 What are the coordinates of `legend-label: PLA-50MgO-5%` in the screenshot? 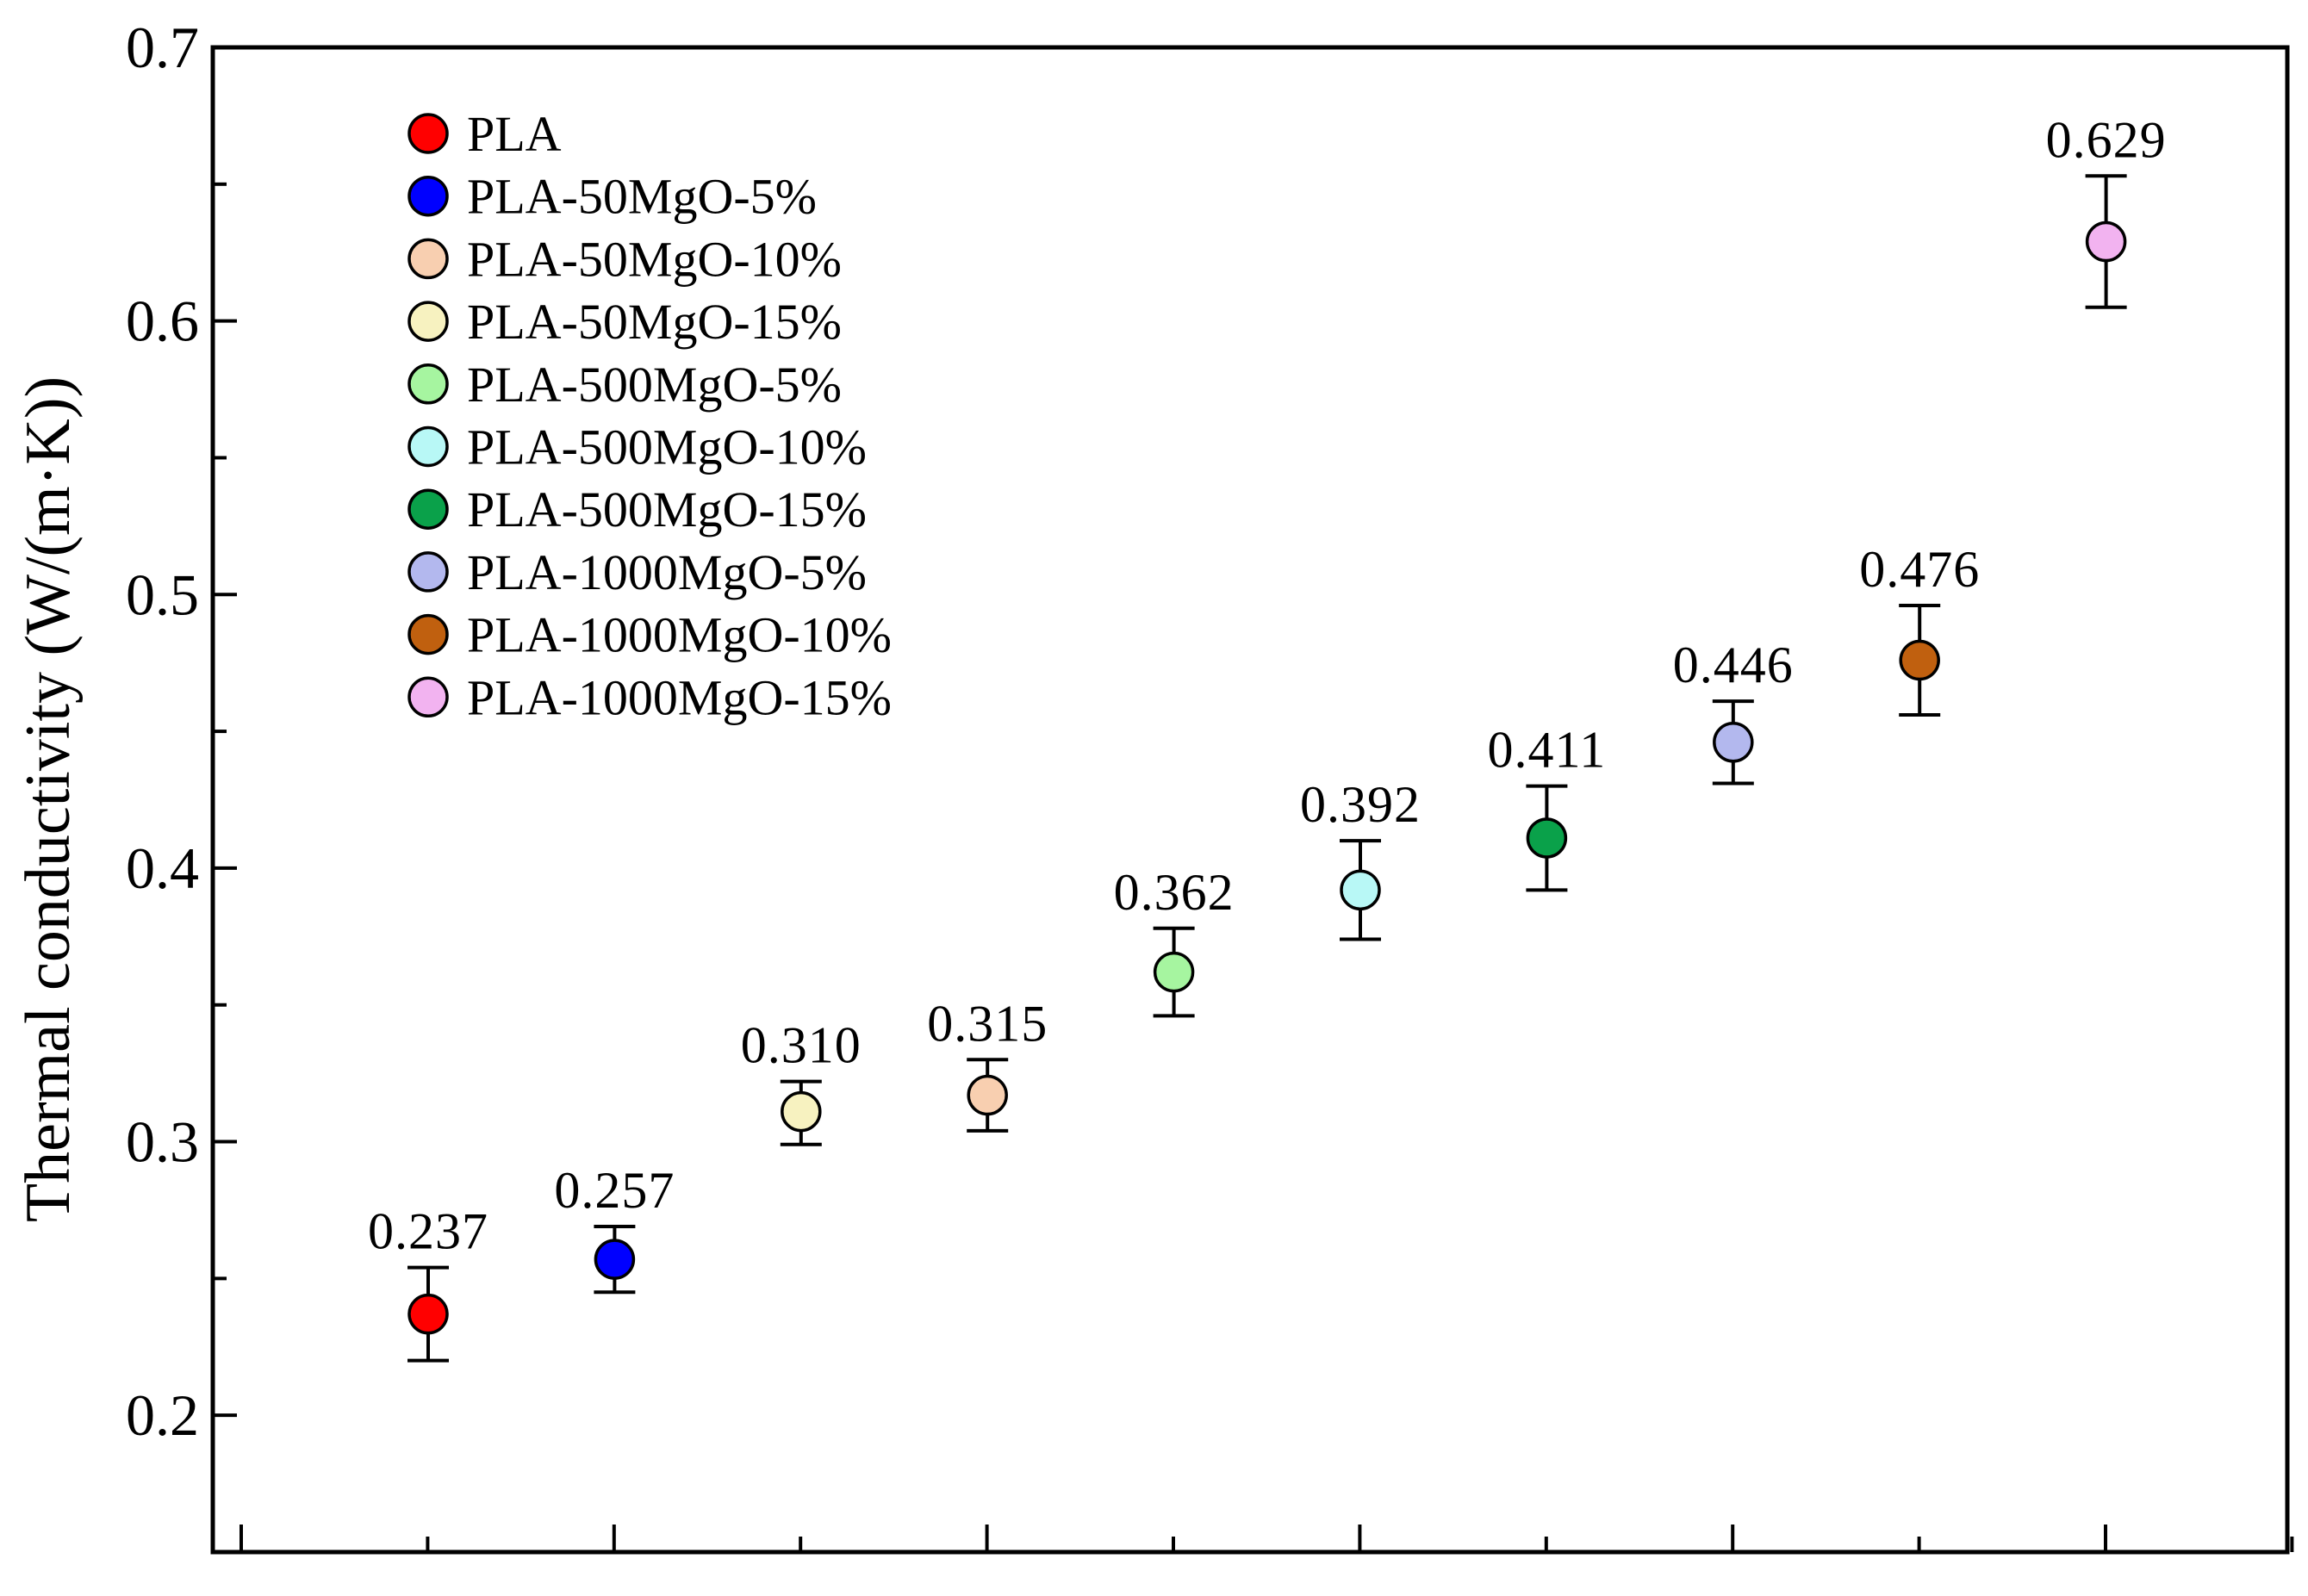 It's located at (642, 197).